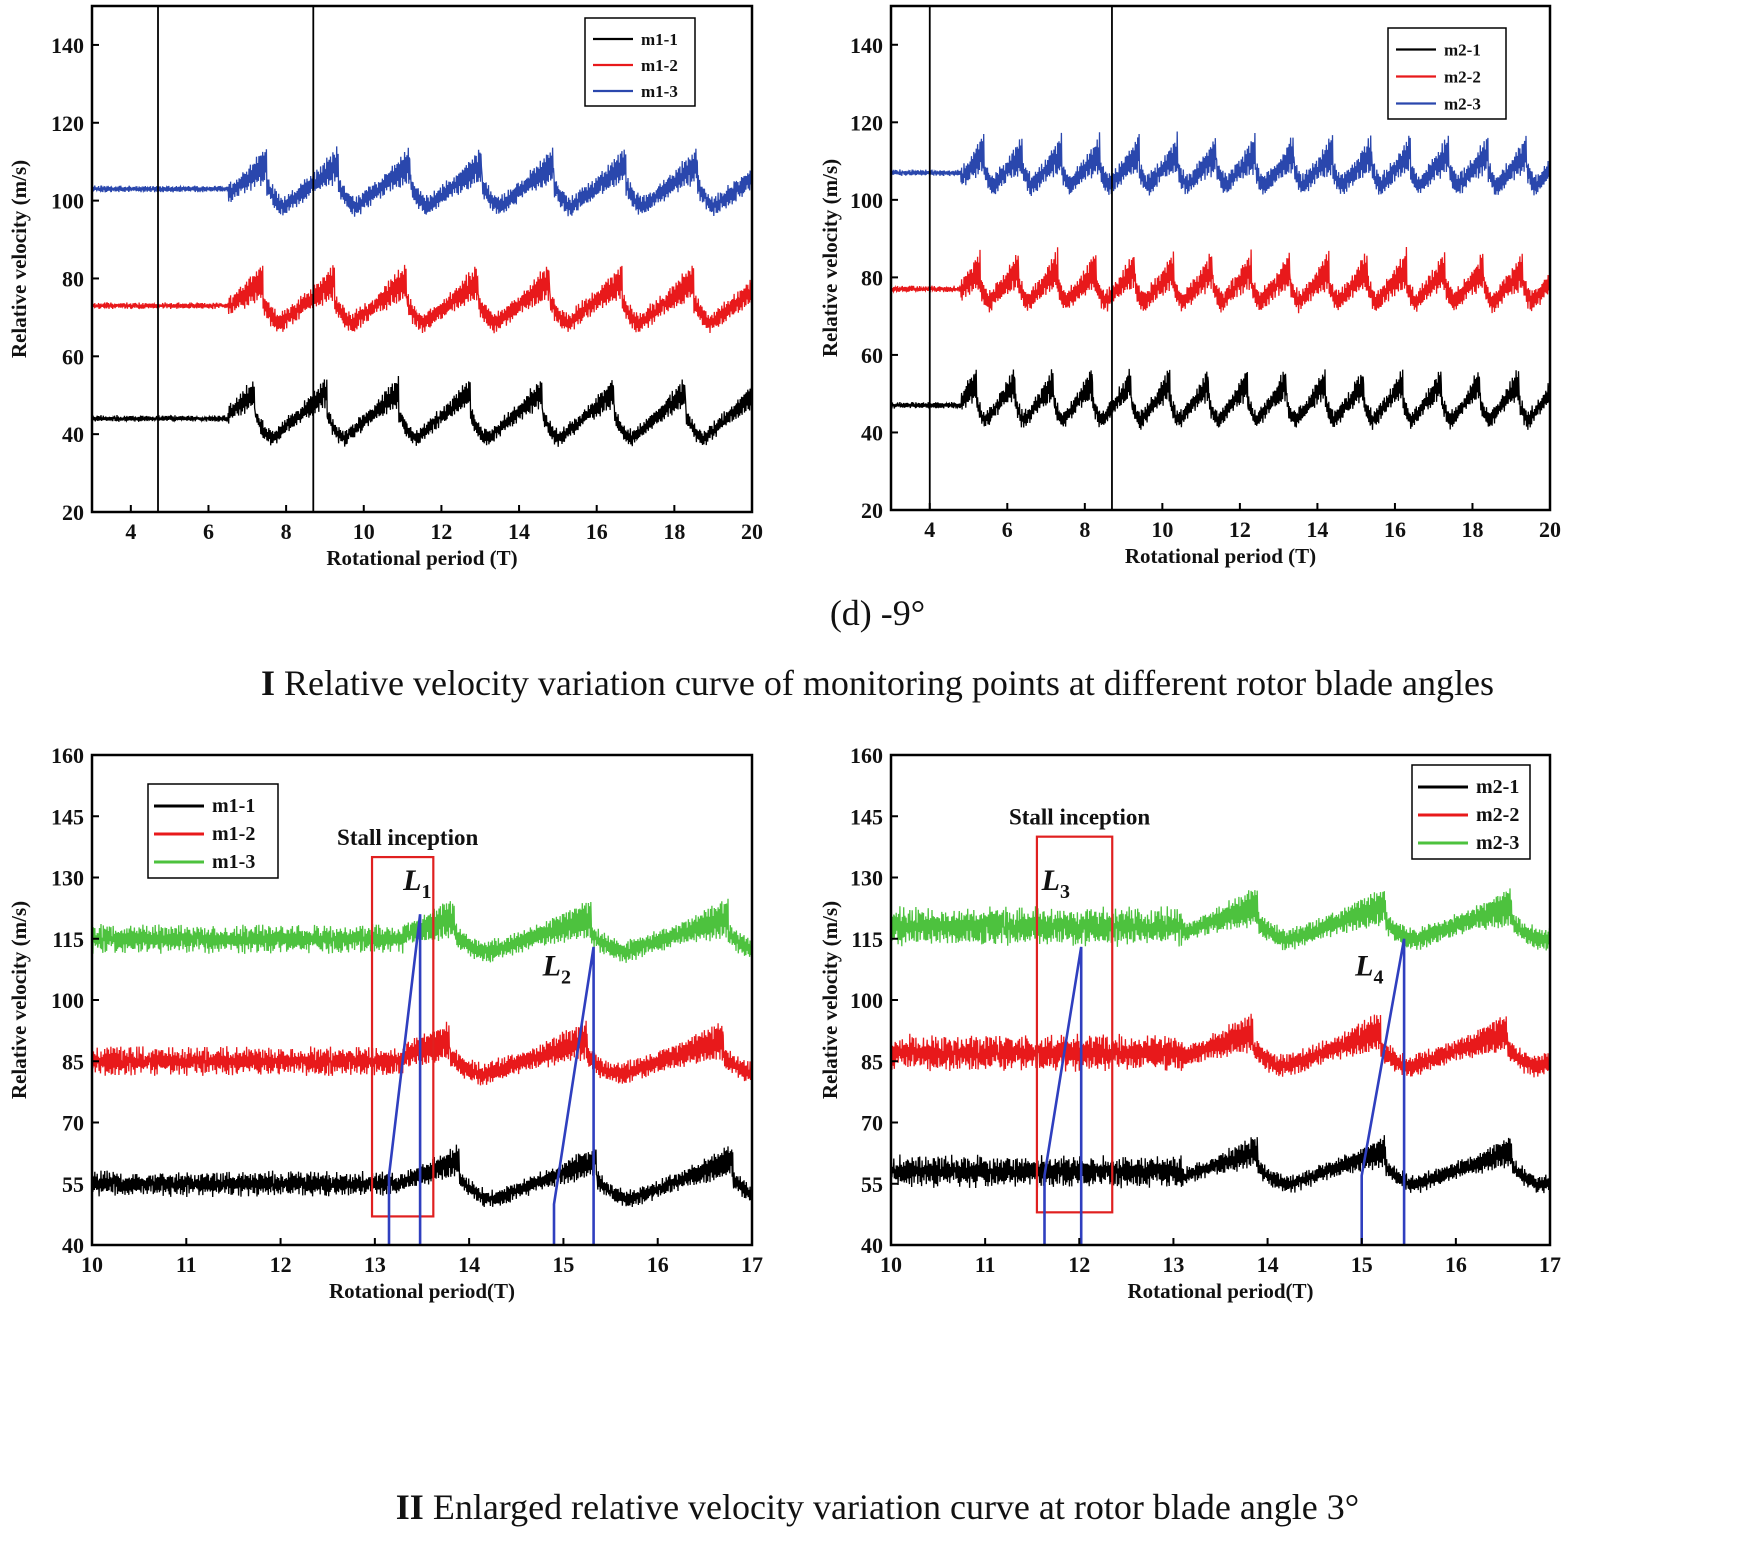  Describe the element at coordinates (416, 883) in the screenshot. I see `propagation-label-L1: L1` at that location.